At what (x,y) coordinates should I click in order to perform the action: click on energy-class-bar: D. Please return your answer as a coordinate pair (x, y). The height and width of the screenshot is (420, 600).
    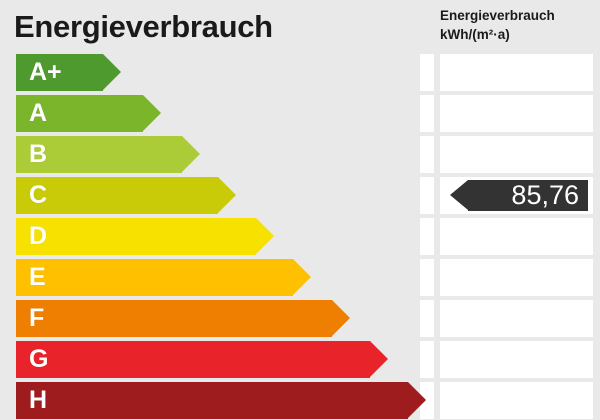
    Looking at the image, I should click on (145, 236).